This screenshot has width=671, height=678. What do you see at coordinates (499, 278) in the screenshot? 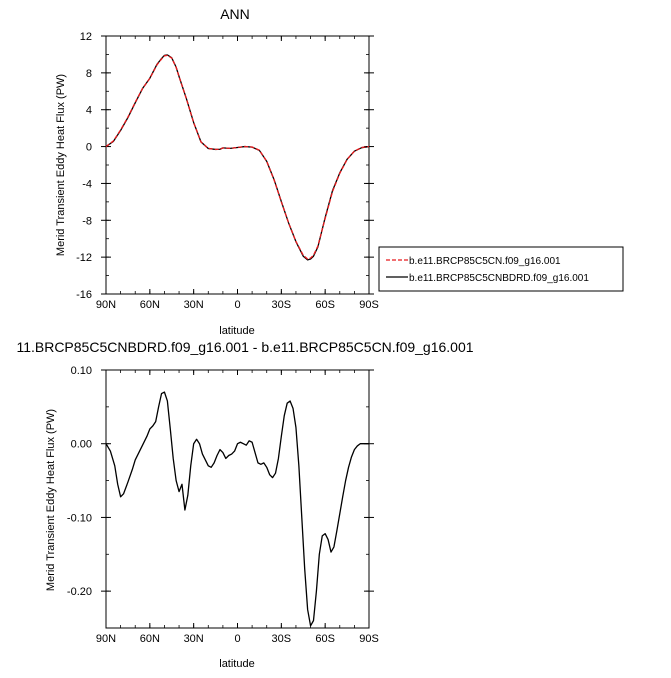
I see `legend-label-case2: b.e11.BRCP85C5CNBDRD.f09_g16.001` at bounding box center [499, 278].